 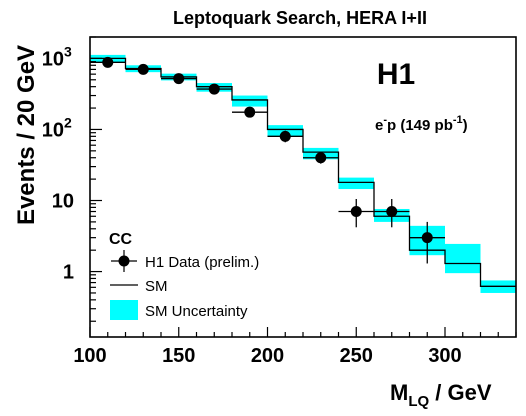 What do you see at coordinates (465, 125) in the screenshot?
I see `beam-label-end: )` at bounding box center [465, 125].